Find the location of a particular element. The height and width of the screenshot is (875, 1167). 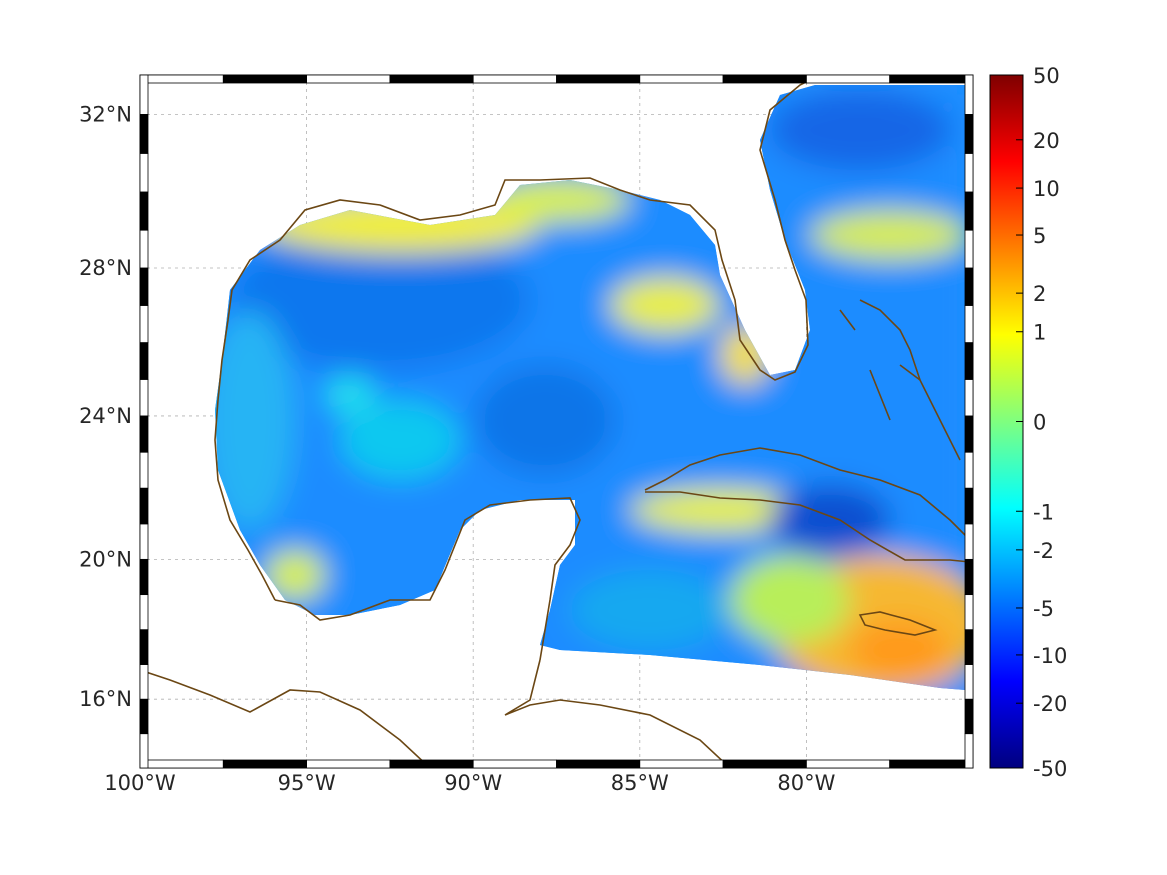

colorbar-tick-label: 1 is located at coordinates (1039, 333).